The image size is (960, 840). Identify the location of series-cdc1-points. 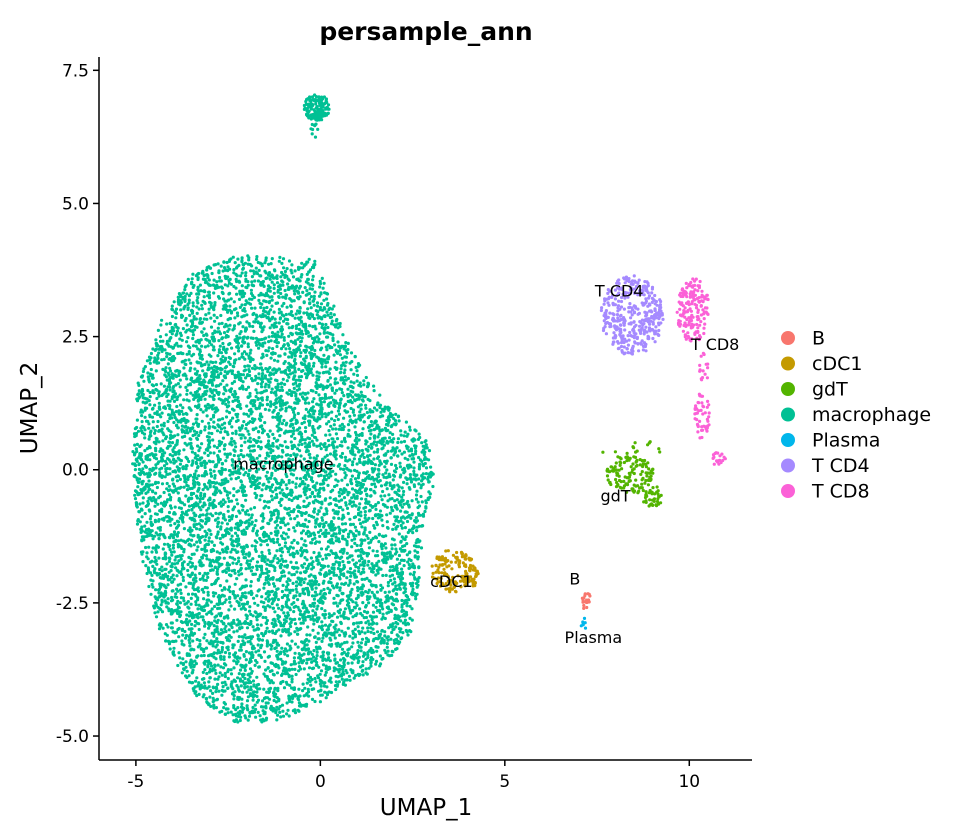
(455, 571).